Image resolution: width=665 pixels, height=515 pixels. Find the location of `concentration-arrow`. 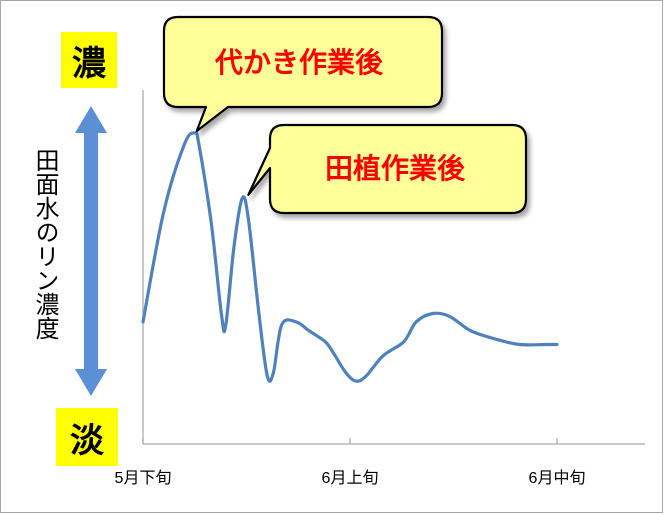

concentration-arrow is located at coordinates (91, 251).